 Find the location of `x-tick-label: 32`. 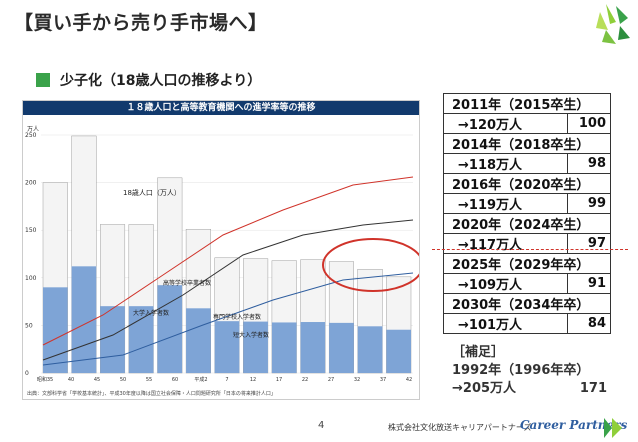

x-tick-label: 32 is located at coordinates (357, 380).